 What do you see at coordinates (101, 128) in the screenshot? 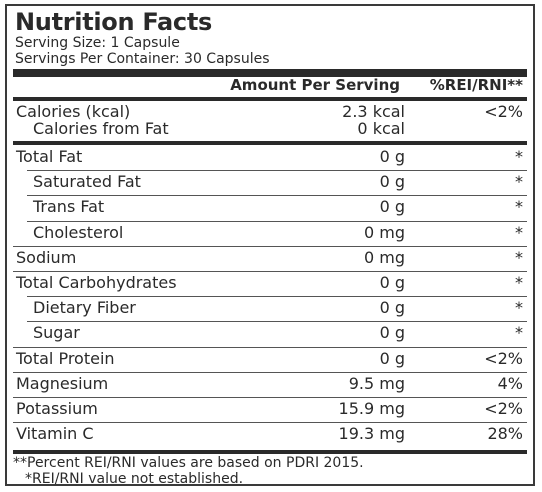
I see `nutrient-name: Calories from Fat` at bounding box center [101, 128].